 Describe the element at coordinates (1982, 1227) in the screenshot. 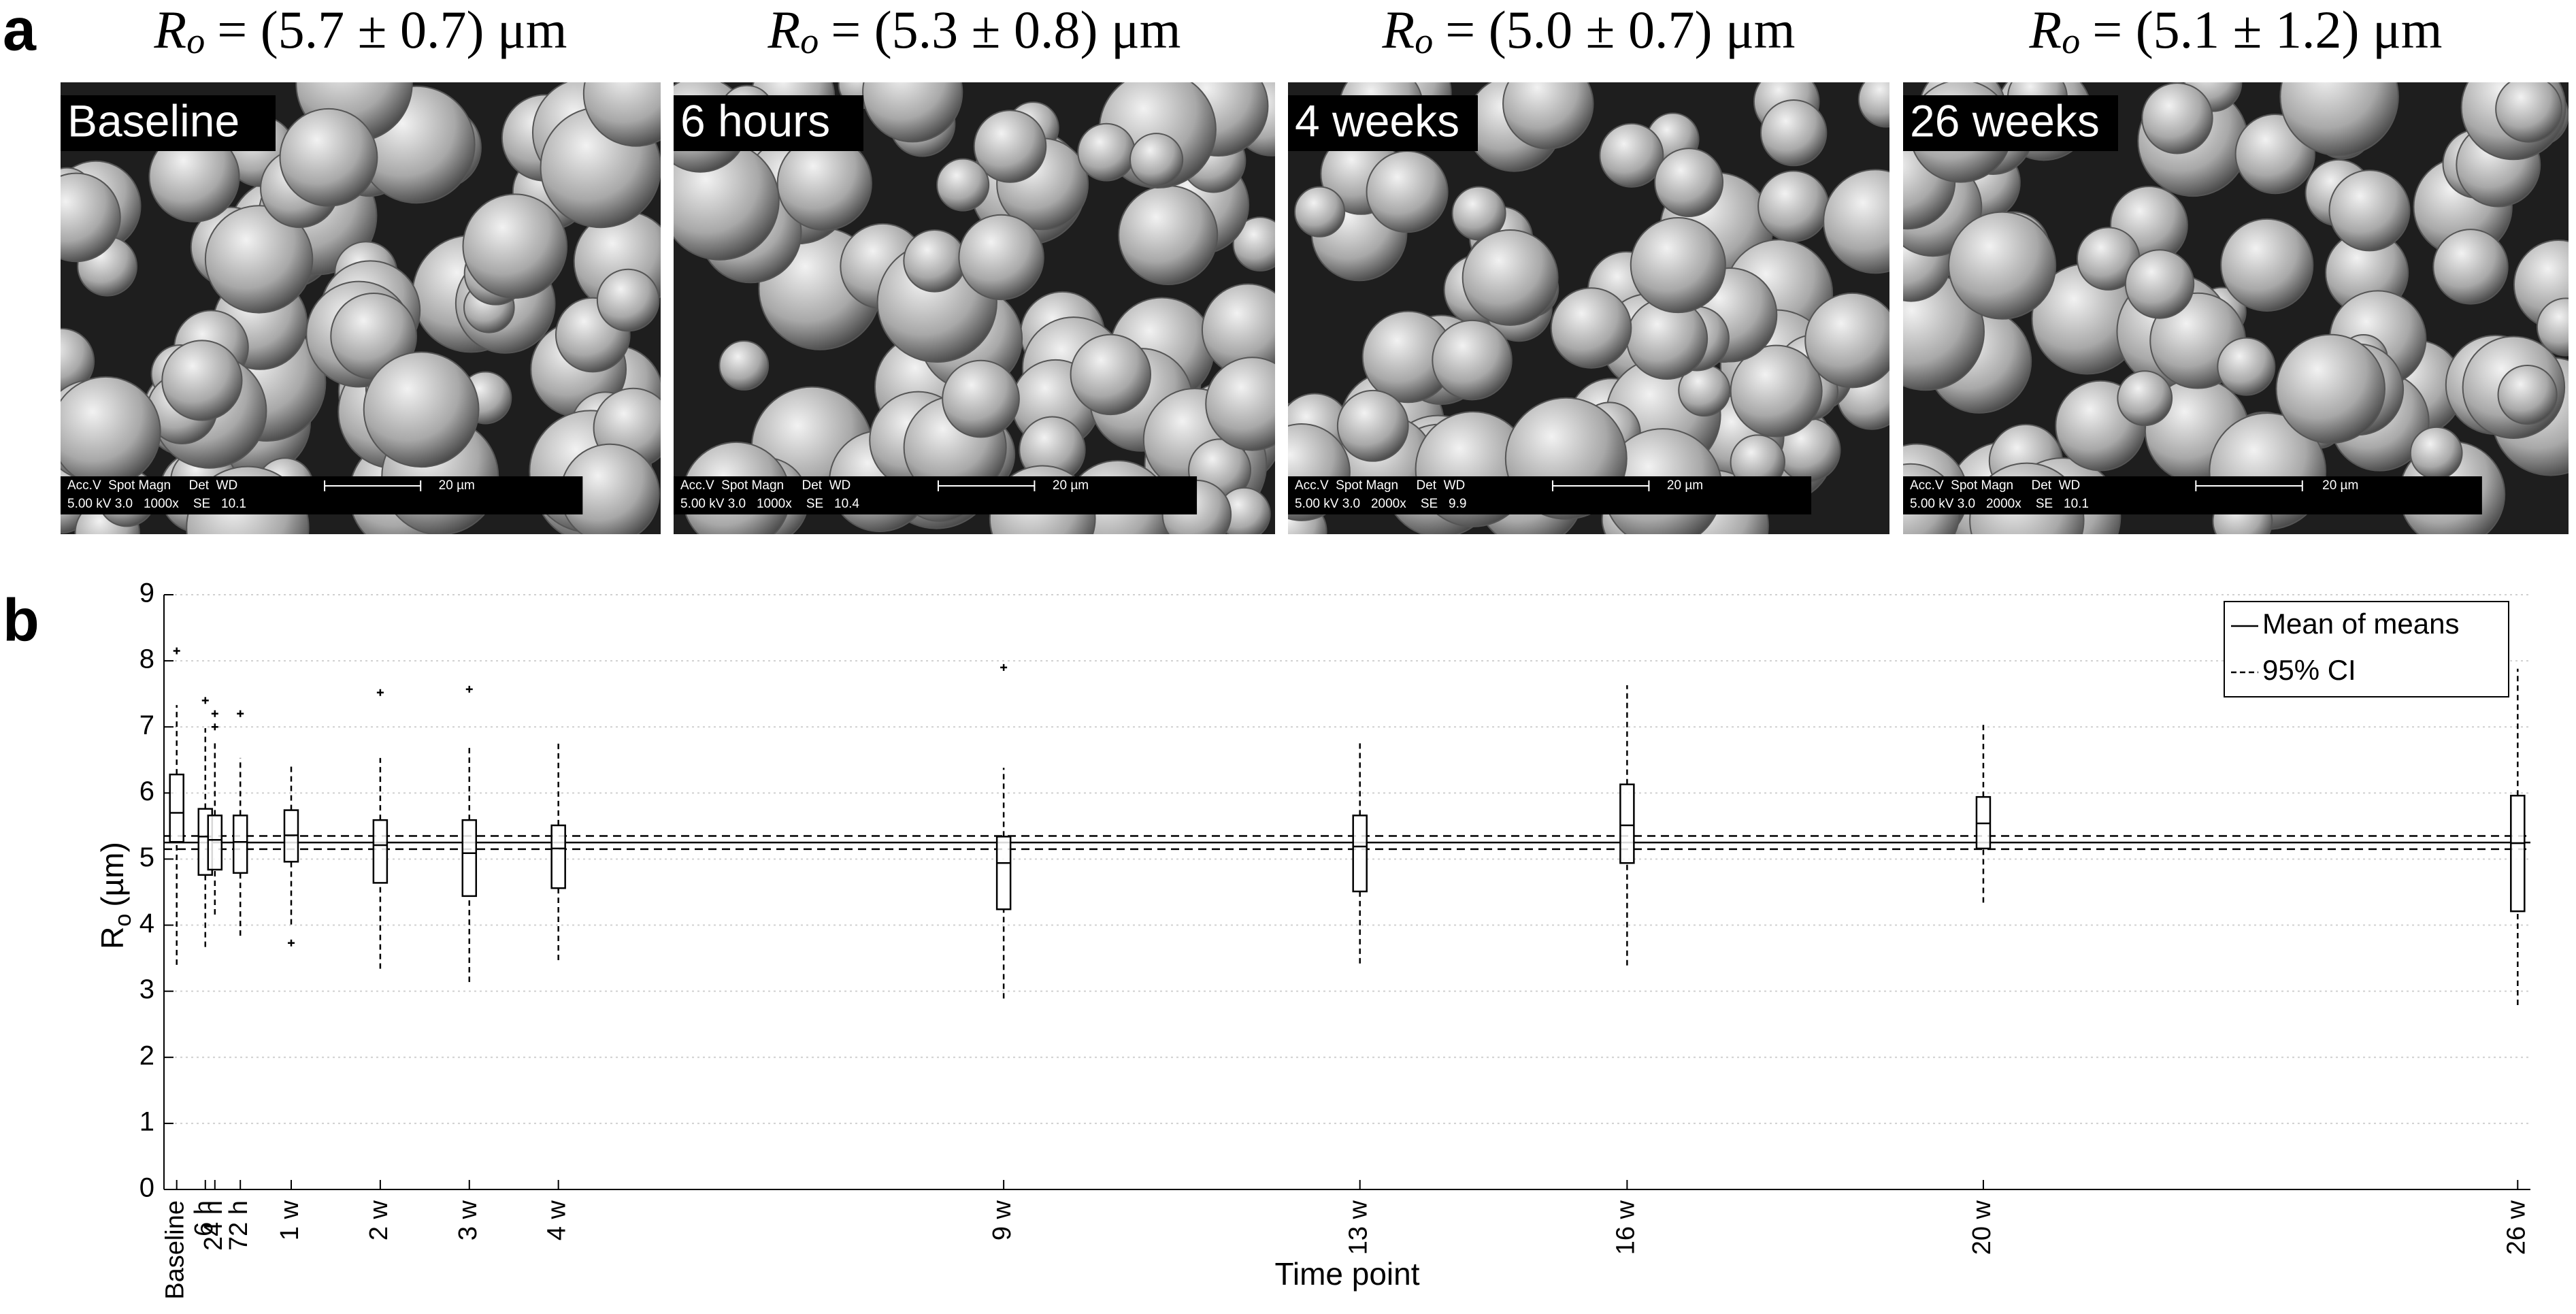

I see `x-tick-label: 20 w` at that location.